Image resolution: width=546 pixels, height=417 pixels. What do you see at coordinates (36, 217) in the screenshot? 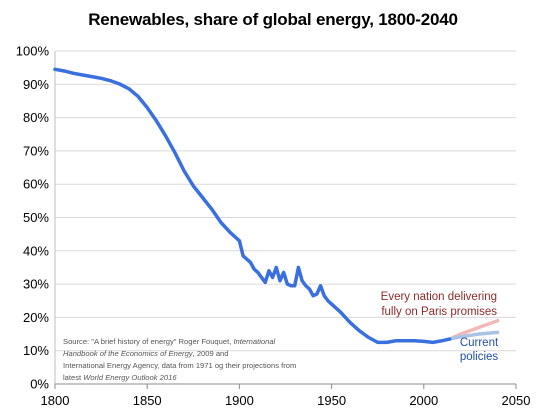
I see `y-tick-label: 50%` at bounding box center [36, 217].